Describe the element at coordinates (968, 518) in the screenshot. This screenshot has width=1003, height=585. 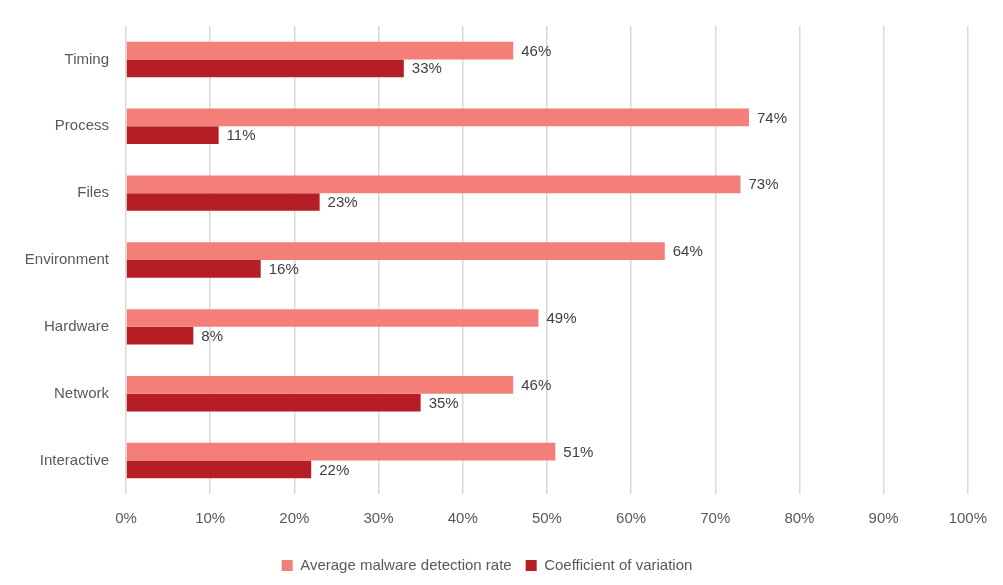
I see `x-tick-label: 100%` at that location.